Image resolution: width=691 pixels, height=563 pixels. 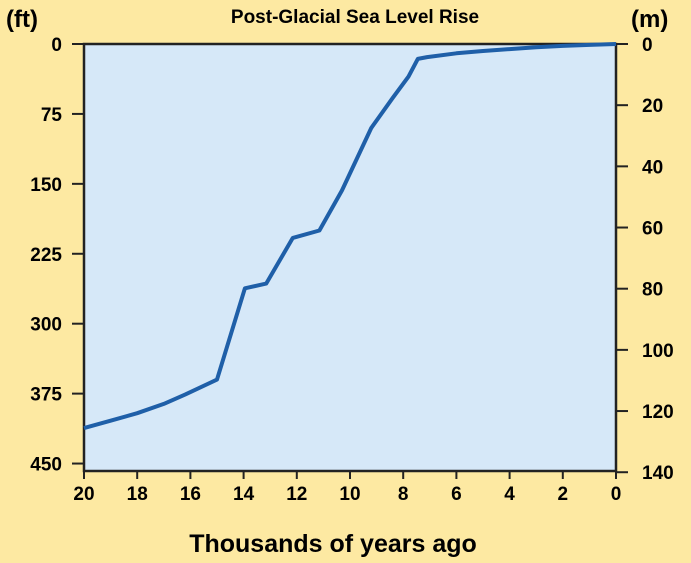 I want to click on right-y-tick-label: 20, so click(x=652, y=106).